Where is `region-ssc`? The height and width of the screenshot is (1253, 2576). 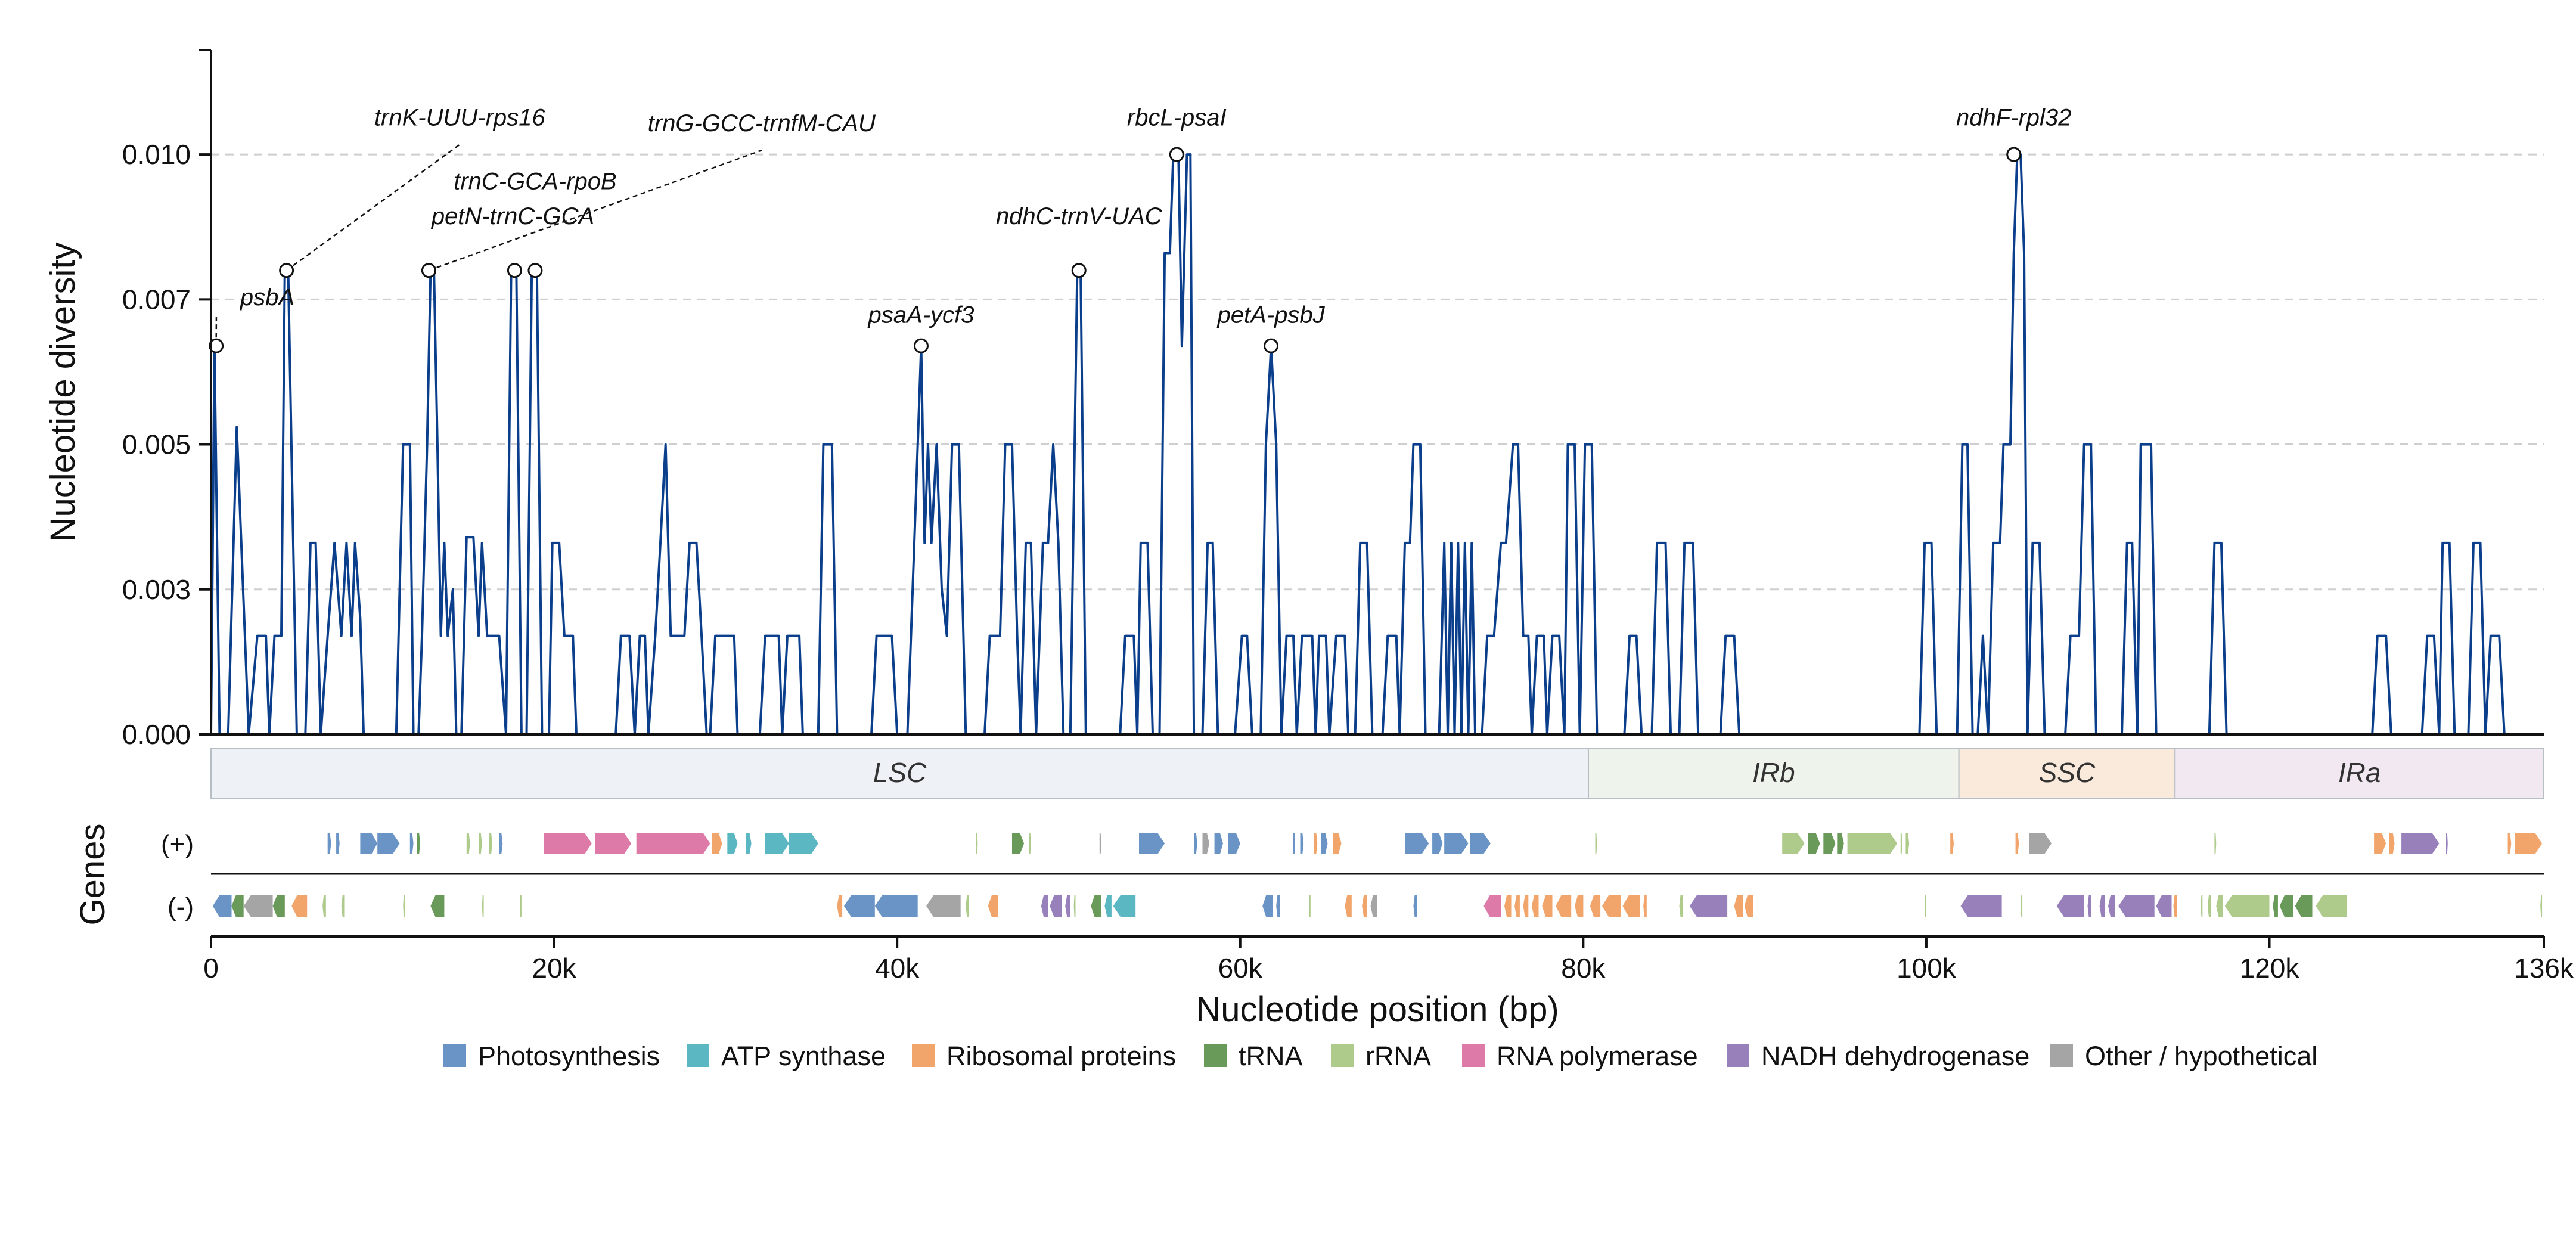
region-ssc is located at coordinates (2067, 773).